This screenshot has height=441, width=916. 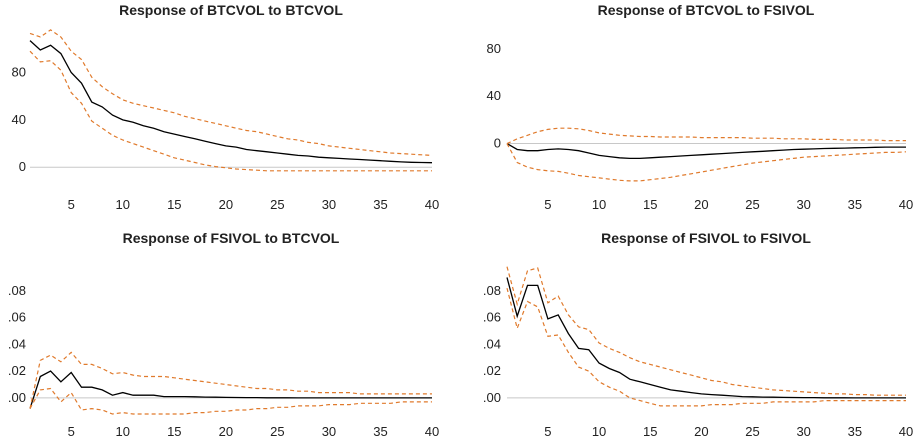 I want to click on chart-title: Response of FSIVOL to FSIVOL, so click(x=706, y=238).